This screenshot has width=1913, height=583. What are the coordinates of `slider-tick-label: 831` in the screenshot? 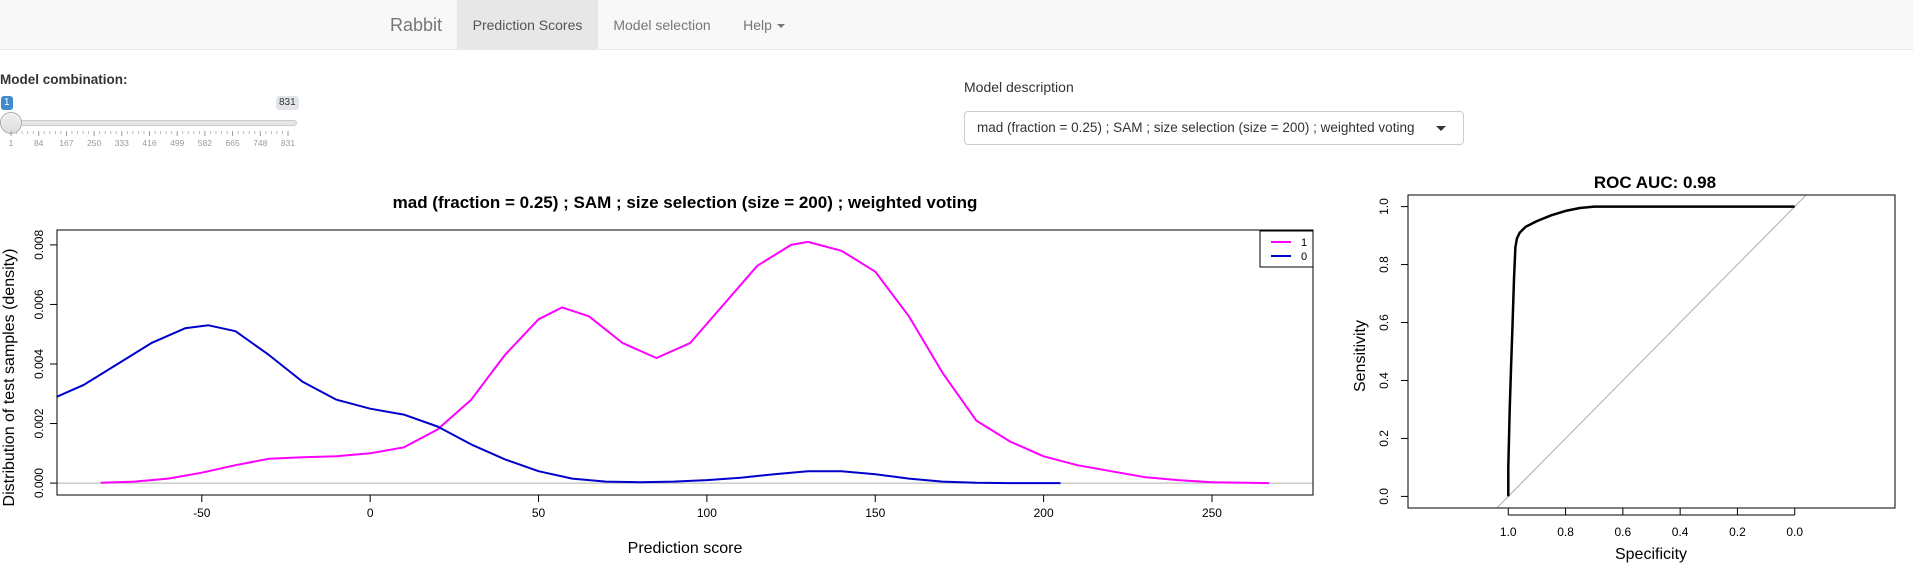 It's located at (288, 143).